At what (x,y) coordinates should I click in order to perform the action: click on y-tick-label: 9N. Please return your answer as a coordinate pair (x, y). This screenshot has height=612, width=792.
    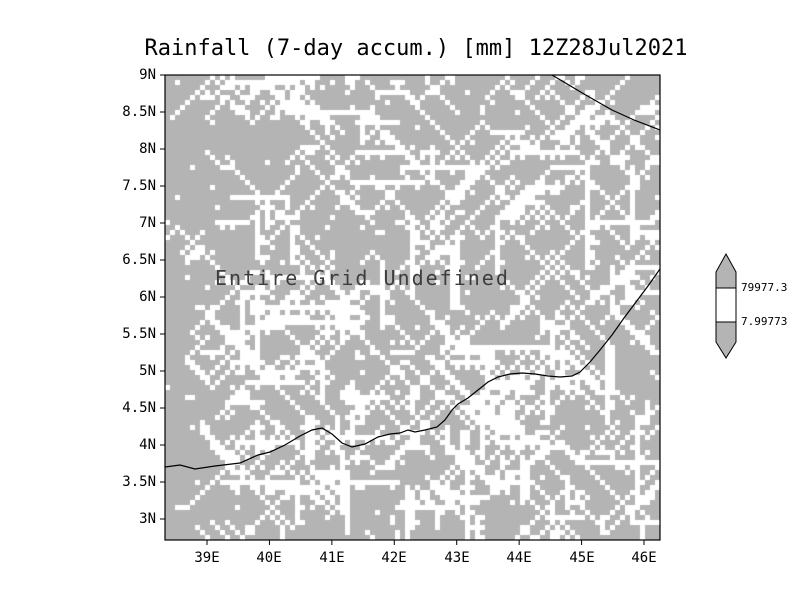
    Looking at the image, I should click on (147, 75).